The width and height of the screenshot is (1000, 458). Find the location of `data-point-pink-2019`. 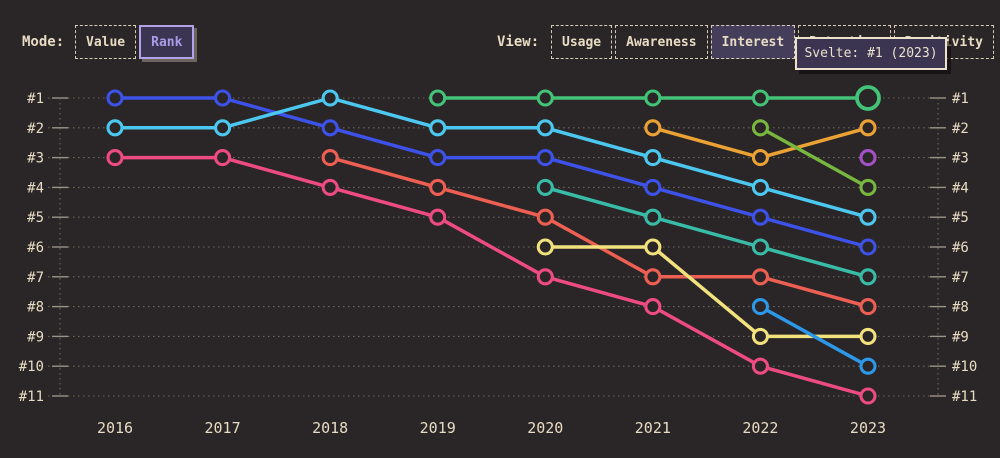

data-point-pink-2019 is located at coordinates (438, 217).